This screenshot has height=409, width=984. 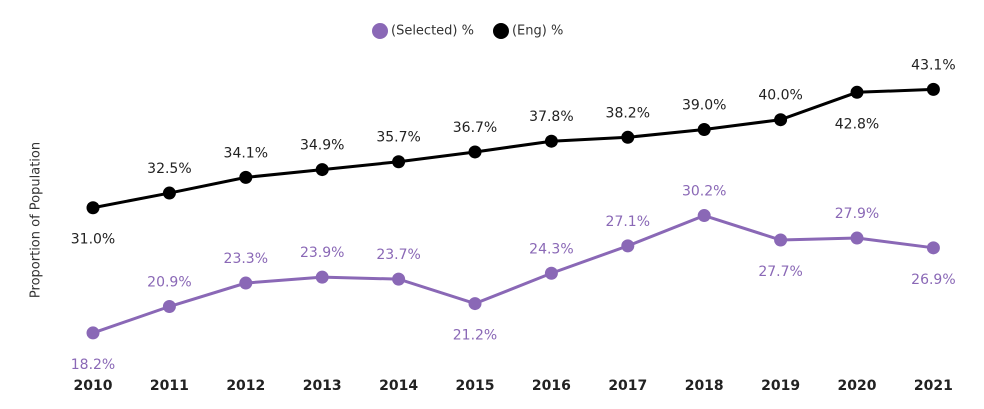 I want to click on data-label: 34.1%, so click(x=246, y=153).